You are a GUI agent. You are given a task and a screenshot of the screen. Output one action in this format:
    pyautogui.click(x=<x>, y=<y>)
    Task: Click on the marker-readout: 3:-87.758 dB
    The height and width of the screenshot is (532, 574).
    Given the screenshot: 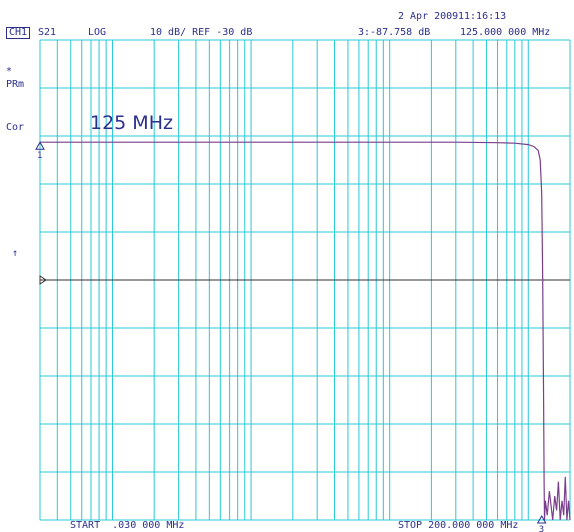 What is the action you would take?
    pyautogui.click(x=394, y=32)
    